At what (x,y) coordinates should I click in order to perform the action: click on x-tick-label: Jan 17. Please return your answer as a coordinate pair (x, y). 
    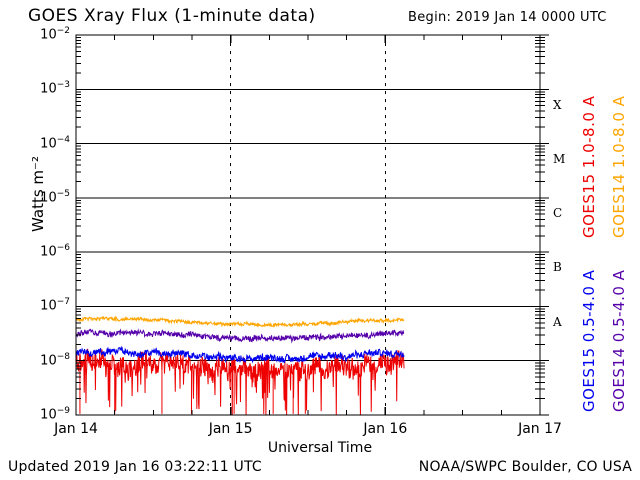
    Looking at the image, I should click on (540, 429).